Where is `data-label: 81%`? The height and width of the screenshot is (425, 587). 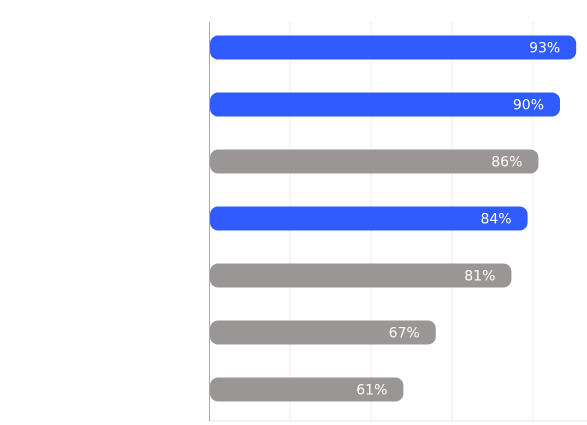 data-label: 81% is located at coordinates (479, 277).